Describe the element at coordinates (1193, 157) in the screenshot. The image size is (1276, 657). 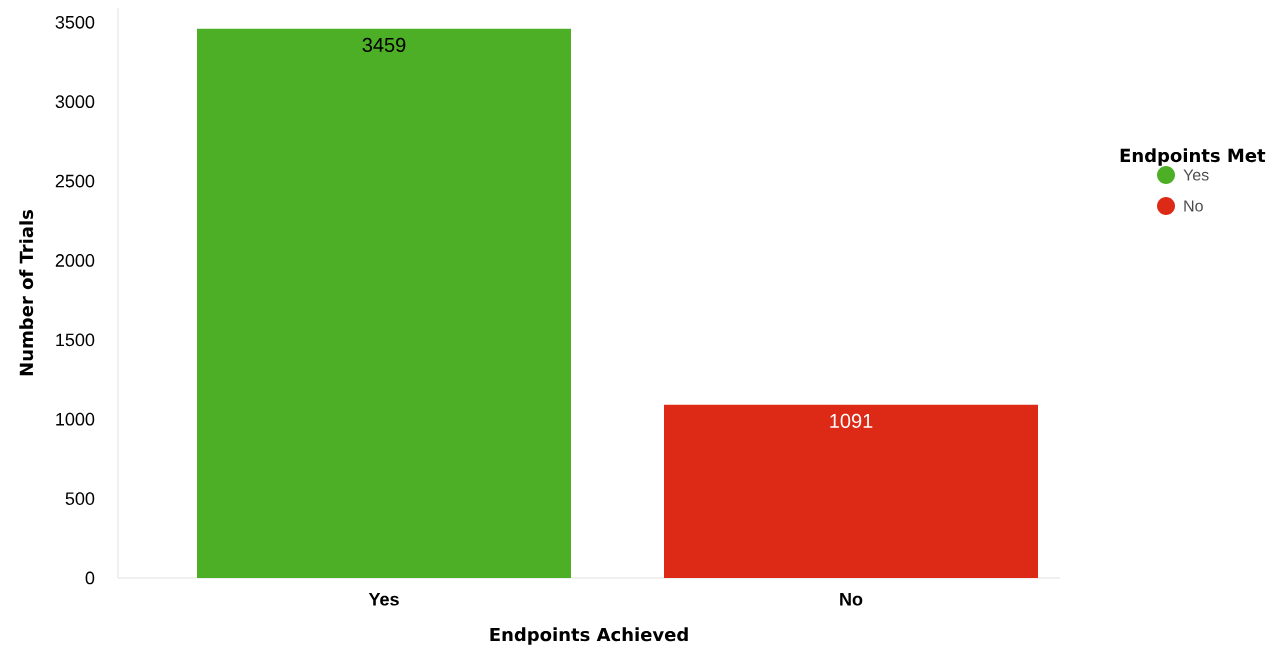
I see `legend-title: Endpoints Met` at that location.